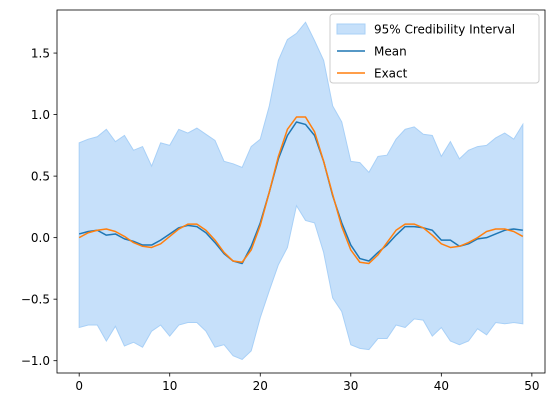  What do you see at coordinates (390, 51) in the screenshot?
I see `legend-label-mean: Mean` at bounding box center [390, 51].